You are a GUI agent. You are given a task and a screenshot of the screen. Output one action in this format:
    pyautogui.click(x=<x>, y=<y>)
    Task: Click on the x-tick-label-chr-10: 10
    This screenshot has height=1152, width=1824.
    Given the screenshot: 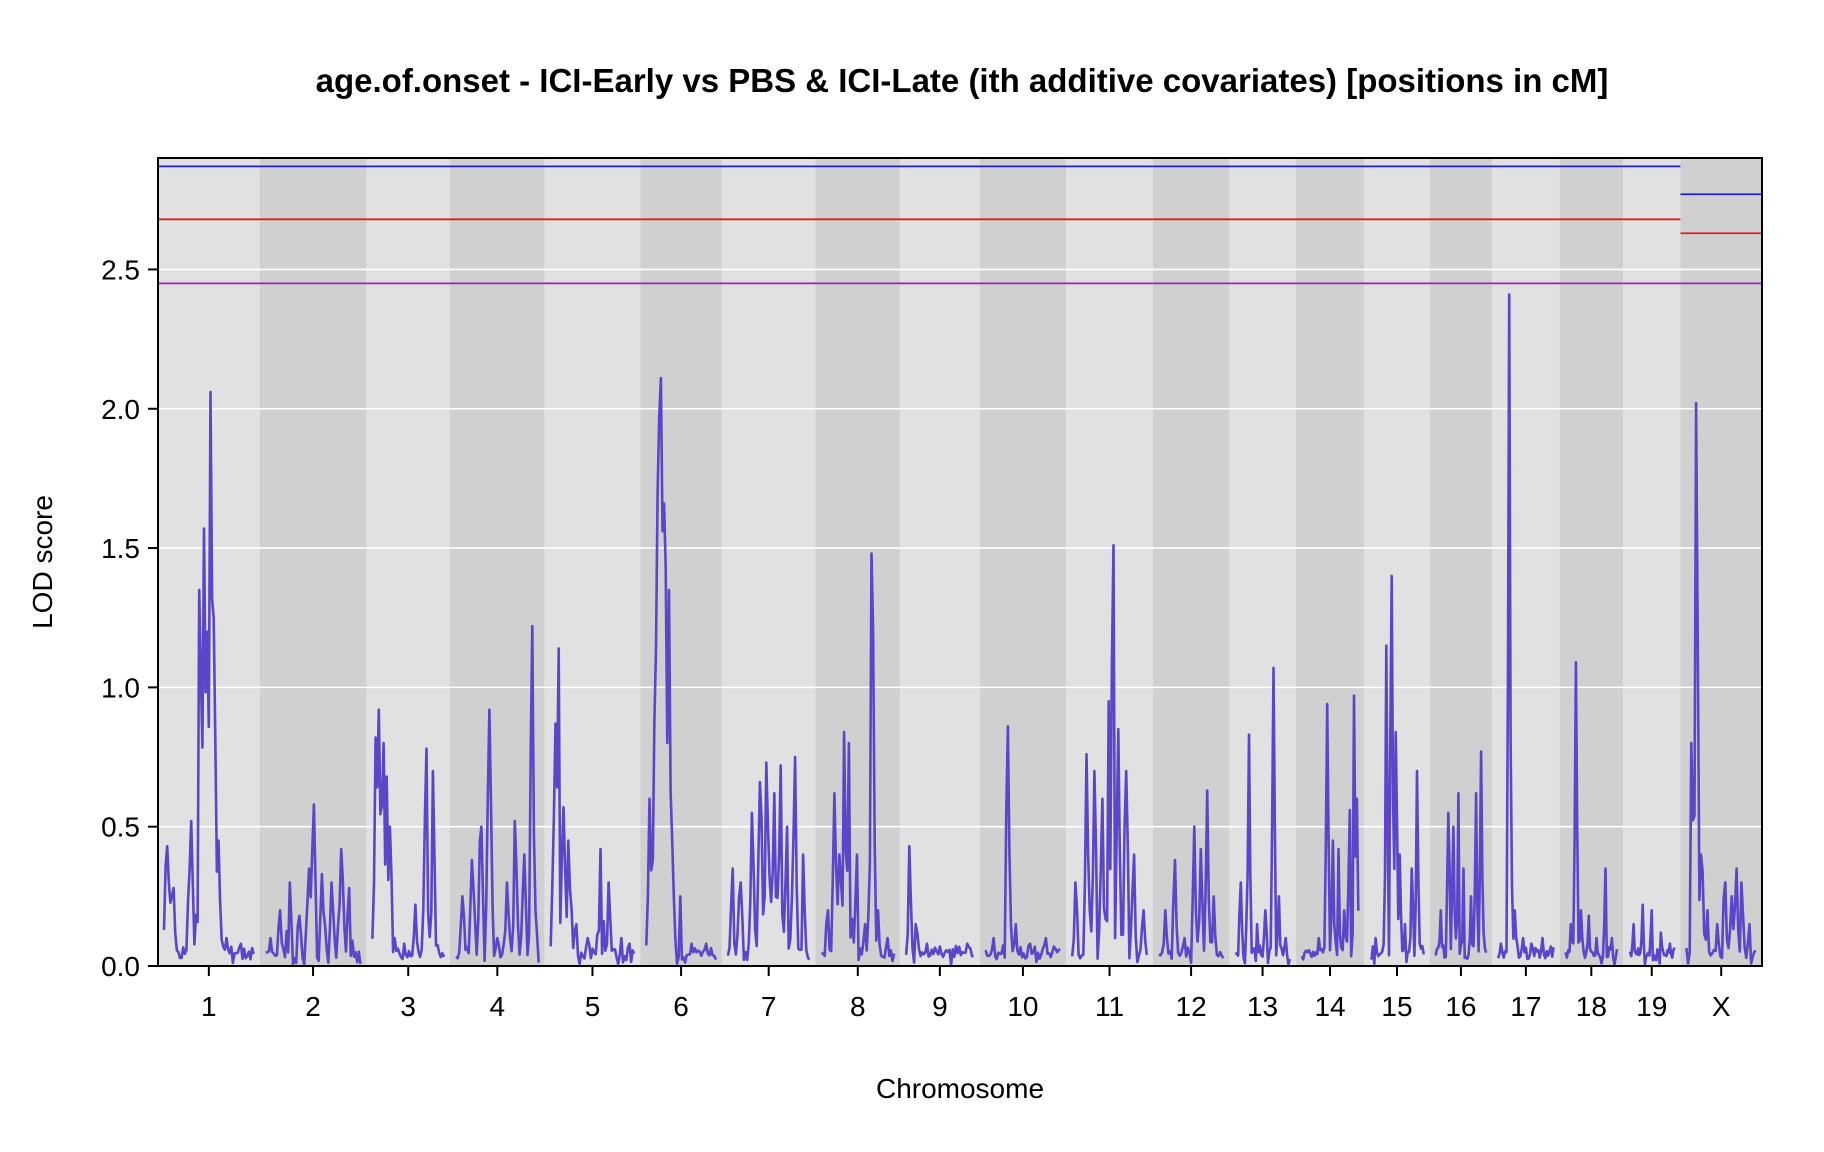 What is the action you would take?
    pyautogui.click(x=1022, y=1006)
    